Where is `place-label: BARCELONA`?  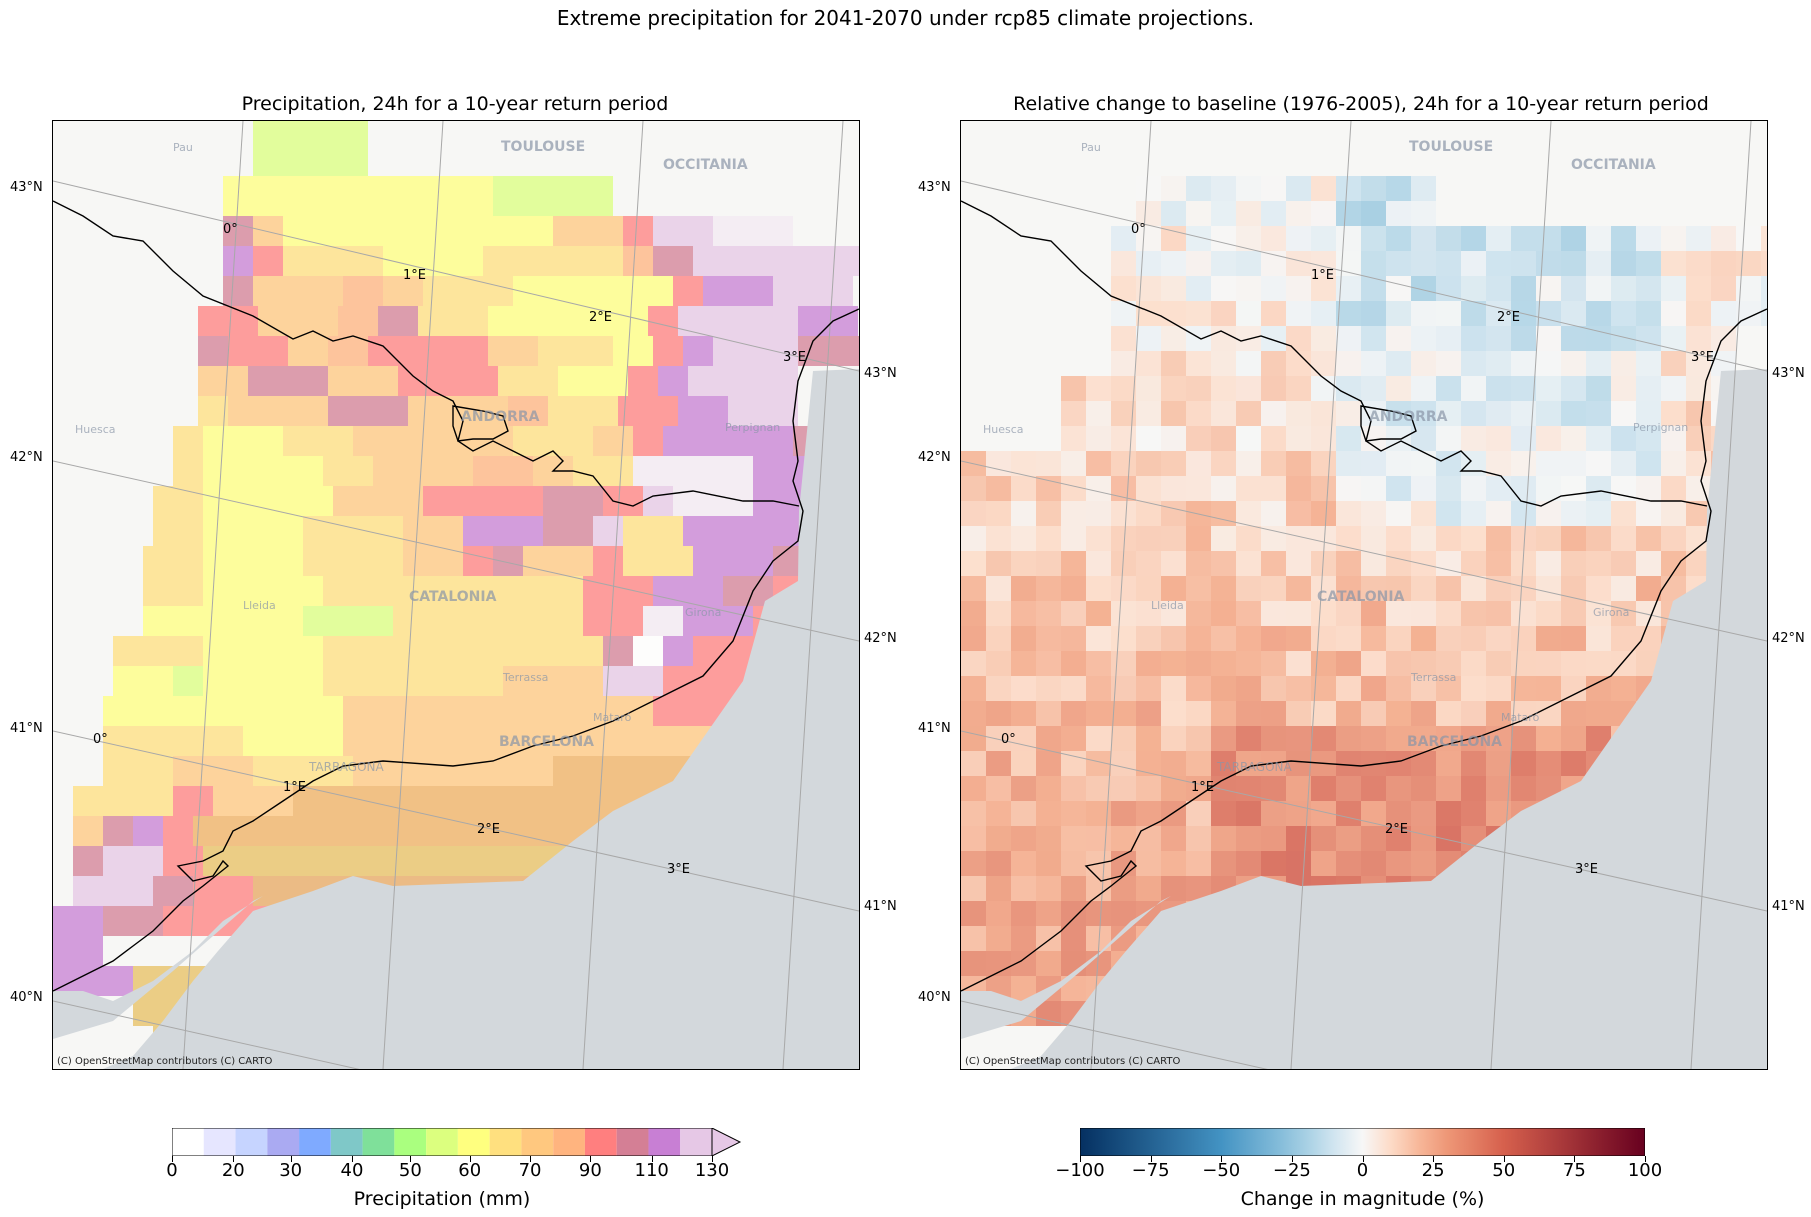 place-label: BARCELONA is located at coordinates (1454, 742).